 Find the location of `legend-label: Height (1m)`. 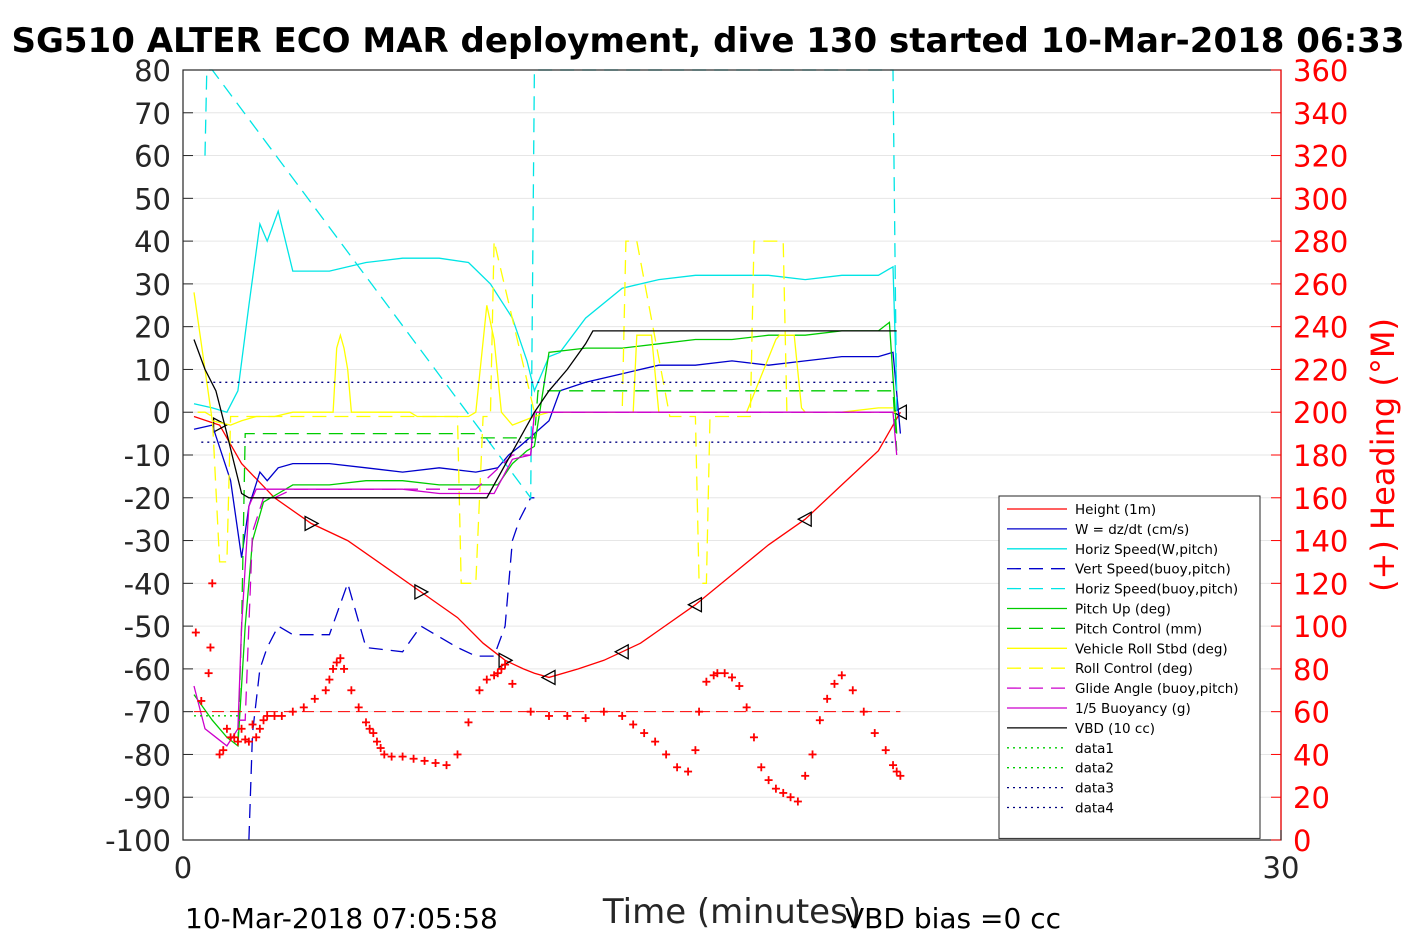

legend-label: Height (1m) is located at coordinates (1115, 510).